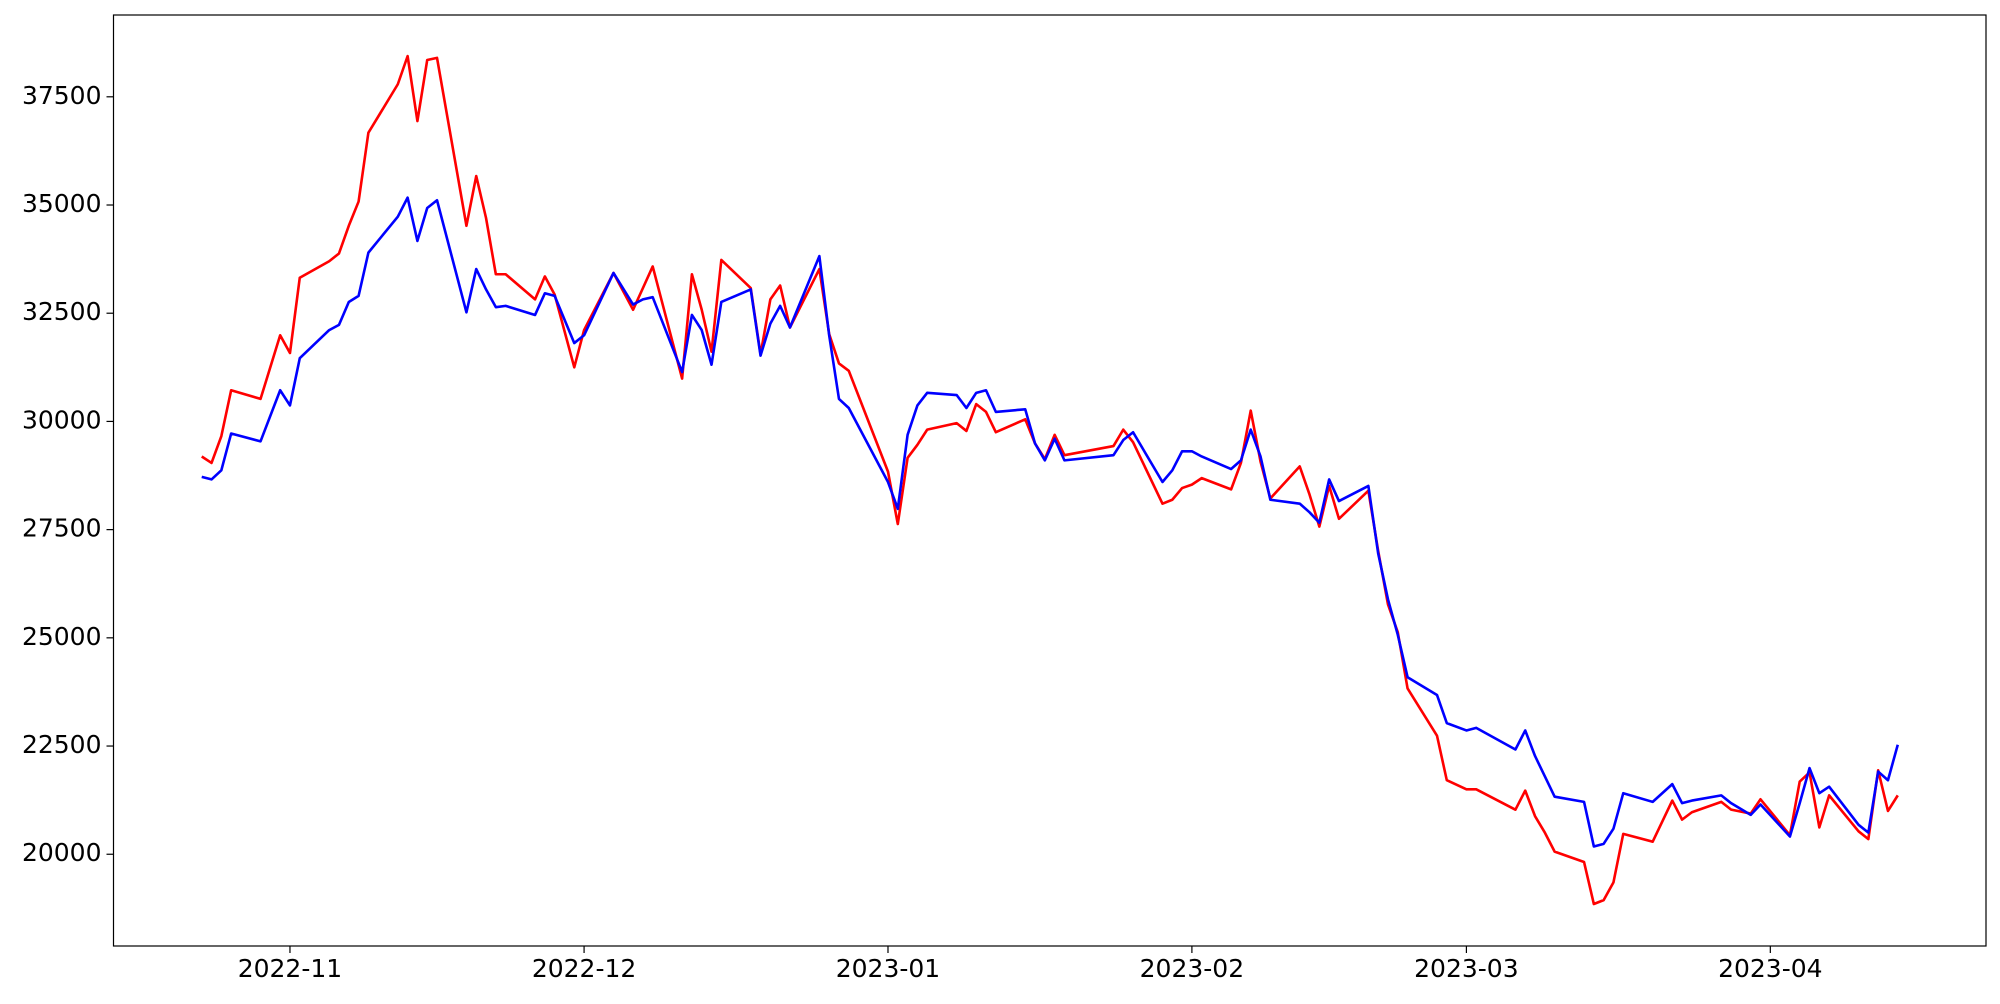  Describe the element at coordinates (62, 528) in the screenshot. I see `y-tick-label: 27500` at that location.